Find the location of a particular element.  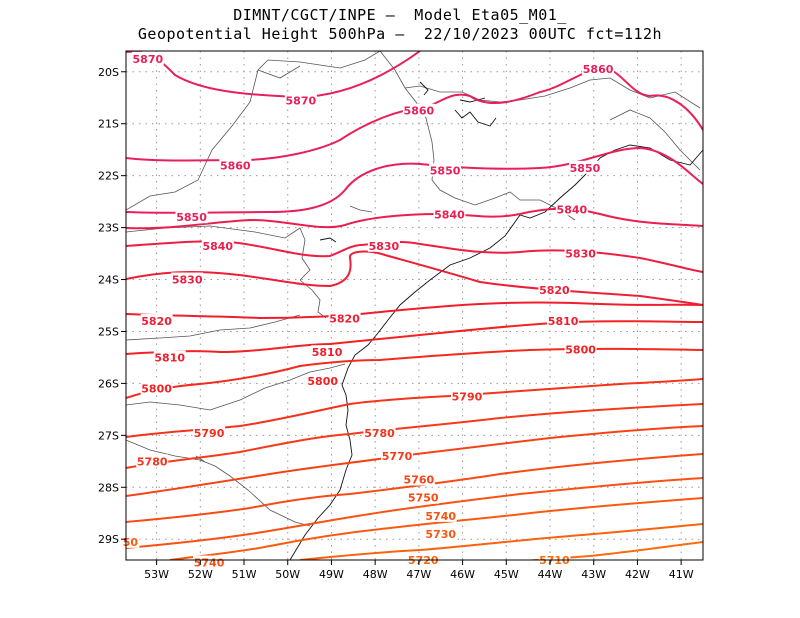

lon-tick-label: 53W is located at coordinates (156, 574).